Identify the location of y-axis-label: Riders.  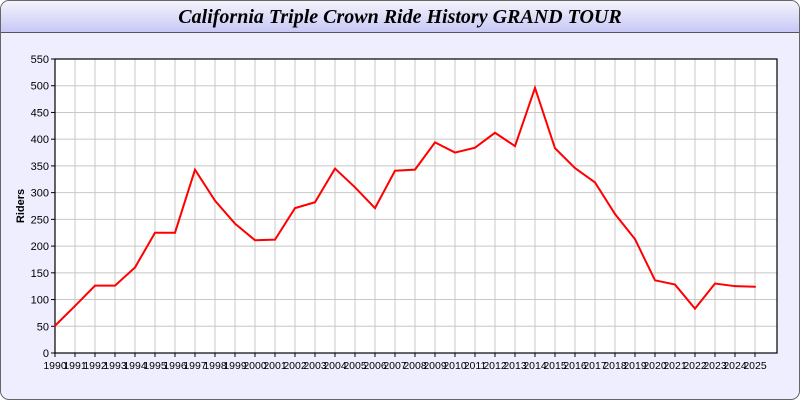
(21, 206).